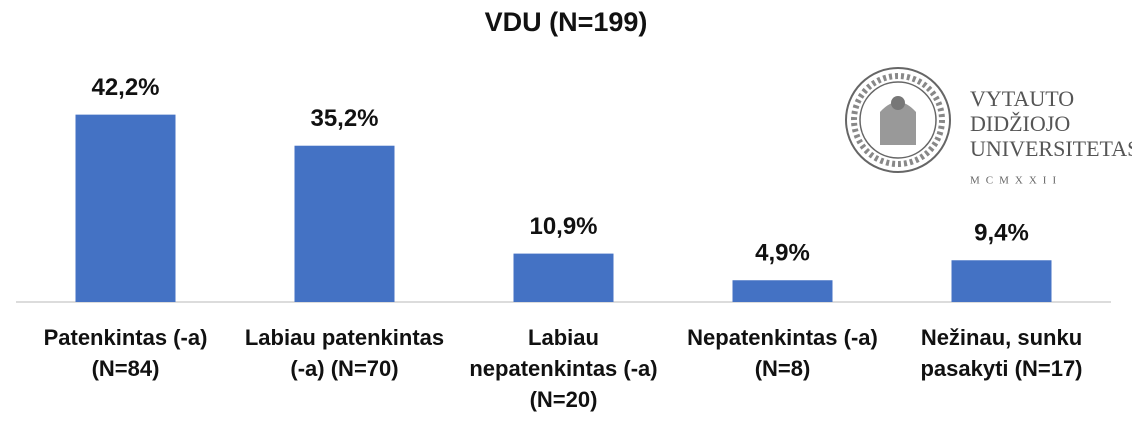 The height and width of the screenshot is (440, 1132). What do you see at coordinates (898, 103) in the screenshot?
I see `seal-head` at bounding box center [898, 103].